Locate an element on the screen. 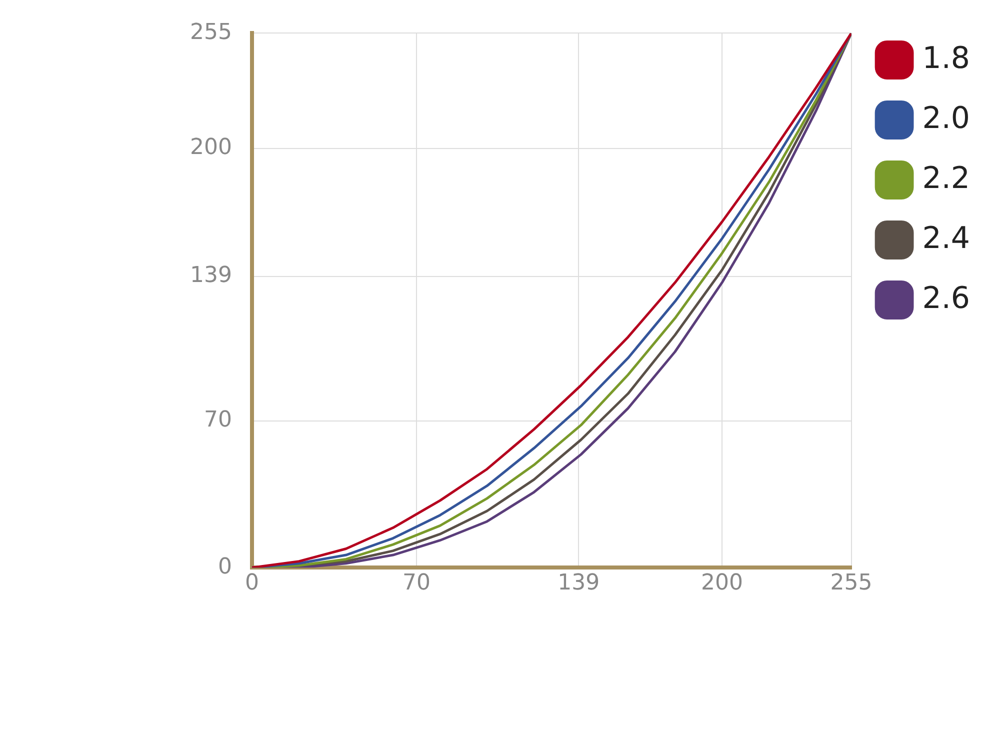 This screenshot has height=750, width=1000. legend-label: 1.8 is located at coordinates (946, 58).